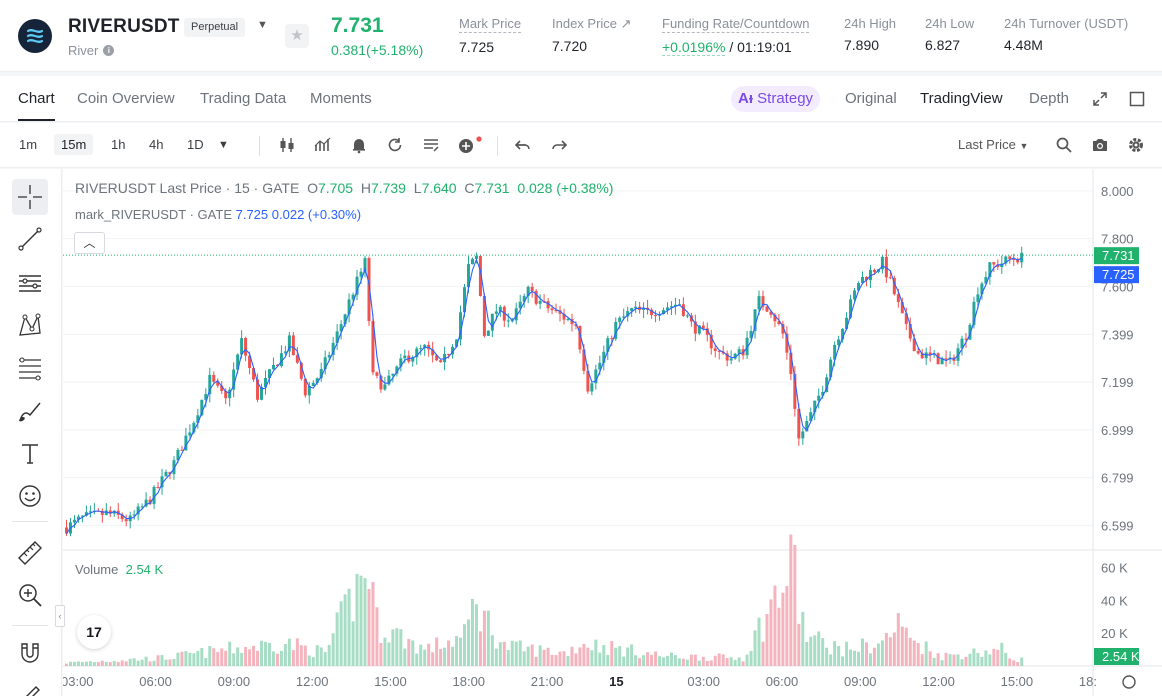  I want to click on redo-icon, so click(559, 145).